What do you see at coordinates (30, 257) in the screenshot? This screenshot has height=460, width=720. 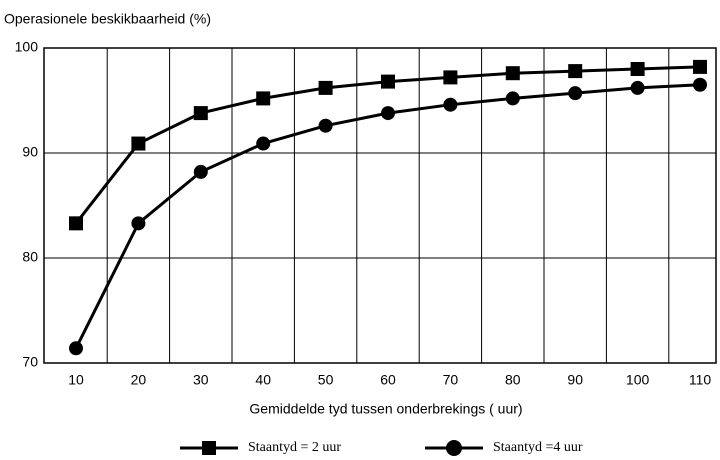 I see `y-tick-label: 80` at bounding box center [30, 257].